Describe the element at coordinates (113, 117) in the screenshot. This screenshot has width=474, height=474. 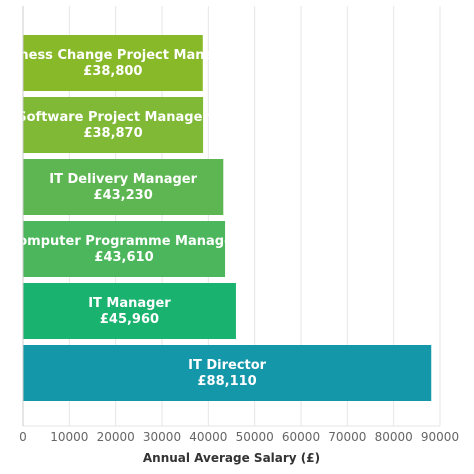
I see `bar-category-label: Software Project Manager` at that location.